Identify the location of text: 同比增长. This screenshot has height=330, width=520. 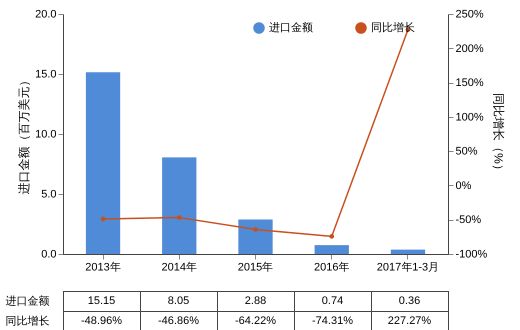
(28, 322).